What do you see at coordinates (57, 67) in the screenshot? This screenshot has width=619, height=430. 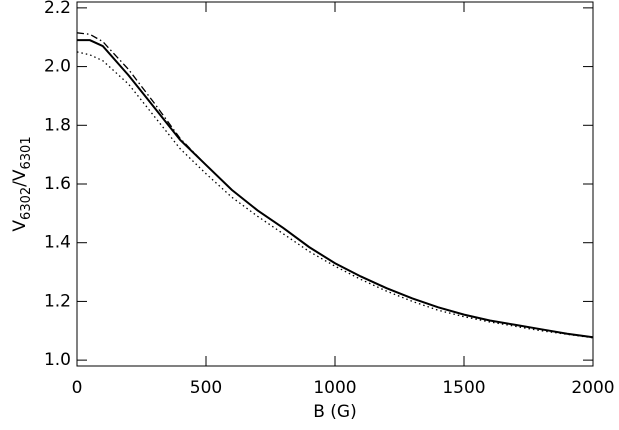 I see `y-tick-label: 2.0` at bounding box center [57, 67].